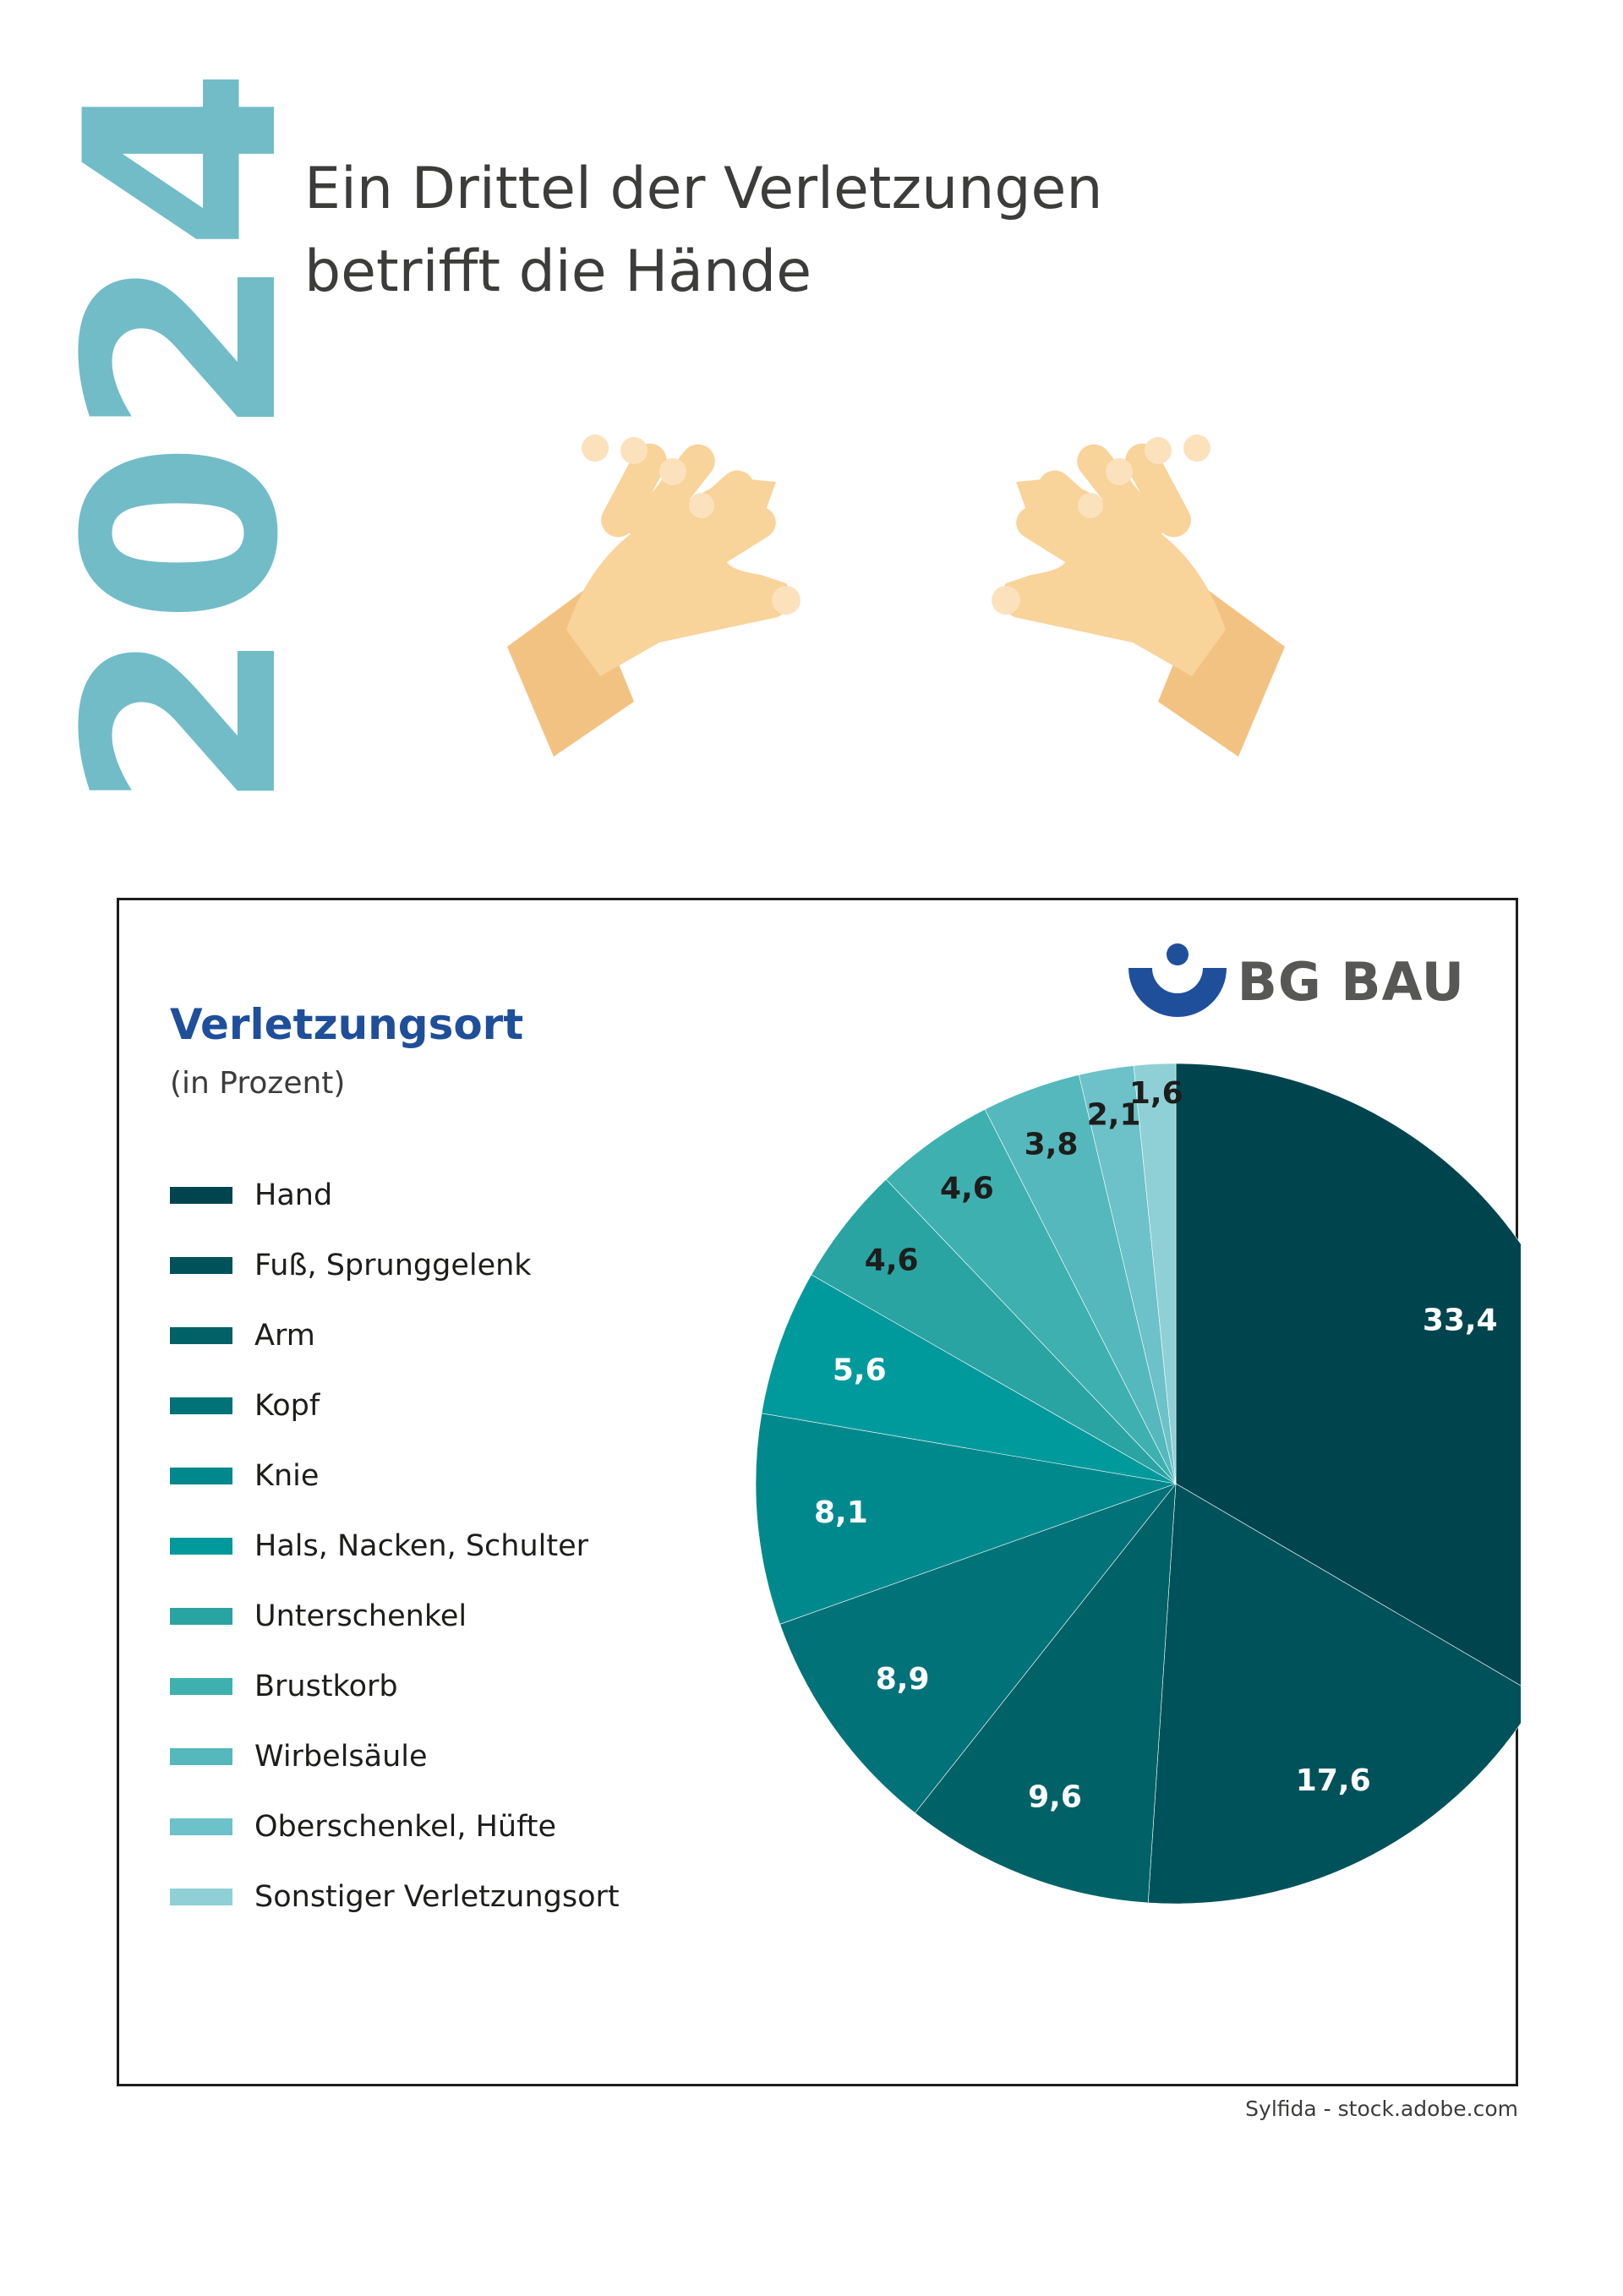 The image size is (1623, 2296). Describe the element at coordinates (393, 1265) in the screenshot. I see `legend-label: Fuß, Sprunggelenk` at that location.